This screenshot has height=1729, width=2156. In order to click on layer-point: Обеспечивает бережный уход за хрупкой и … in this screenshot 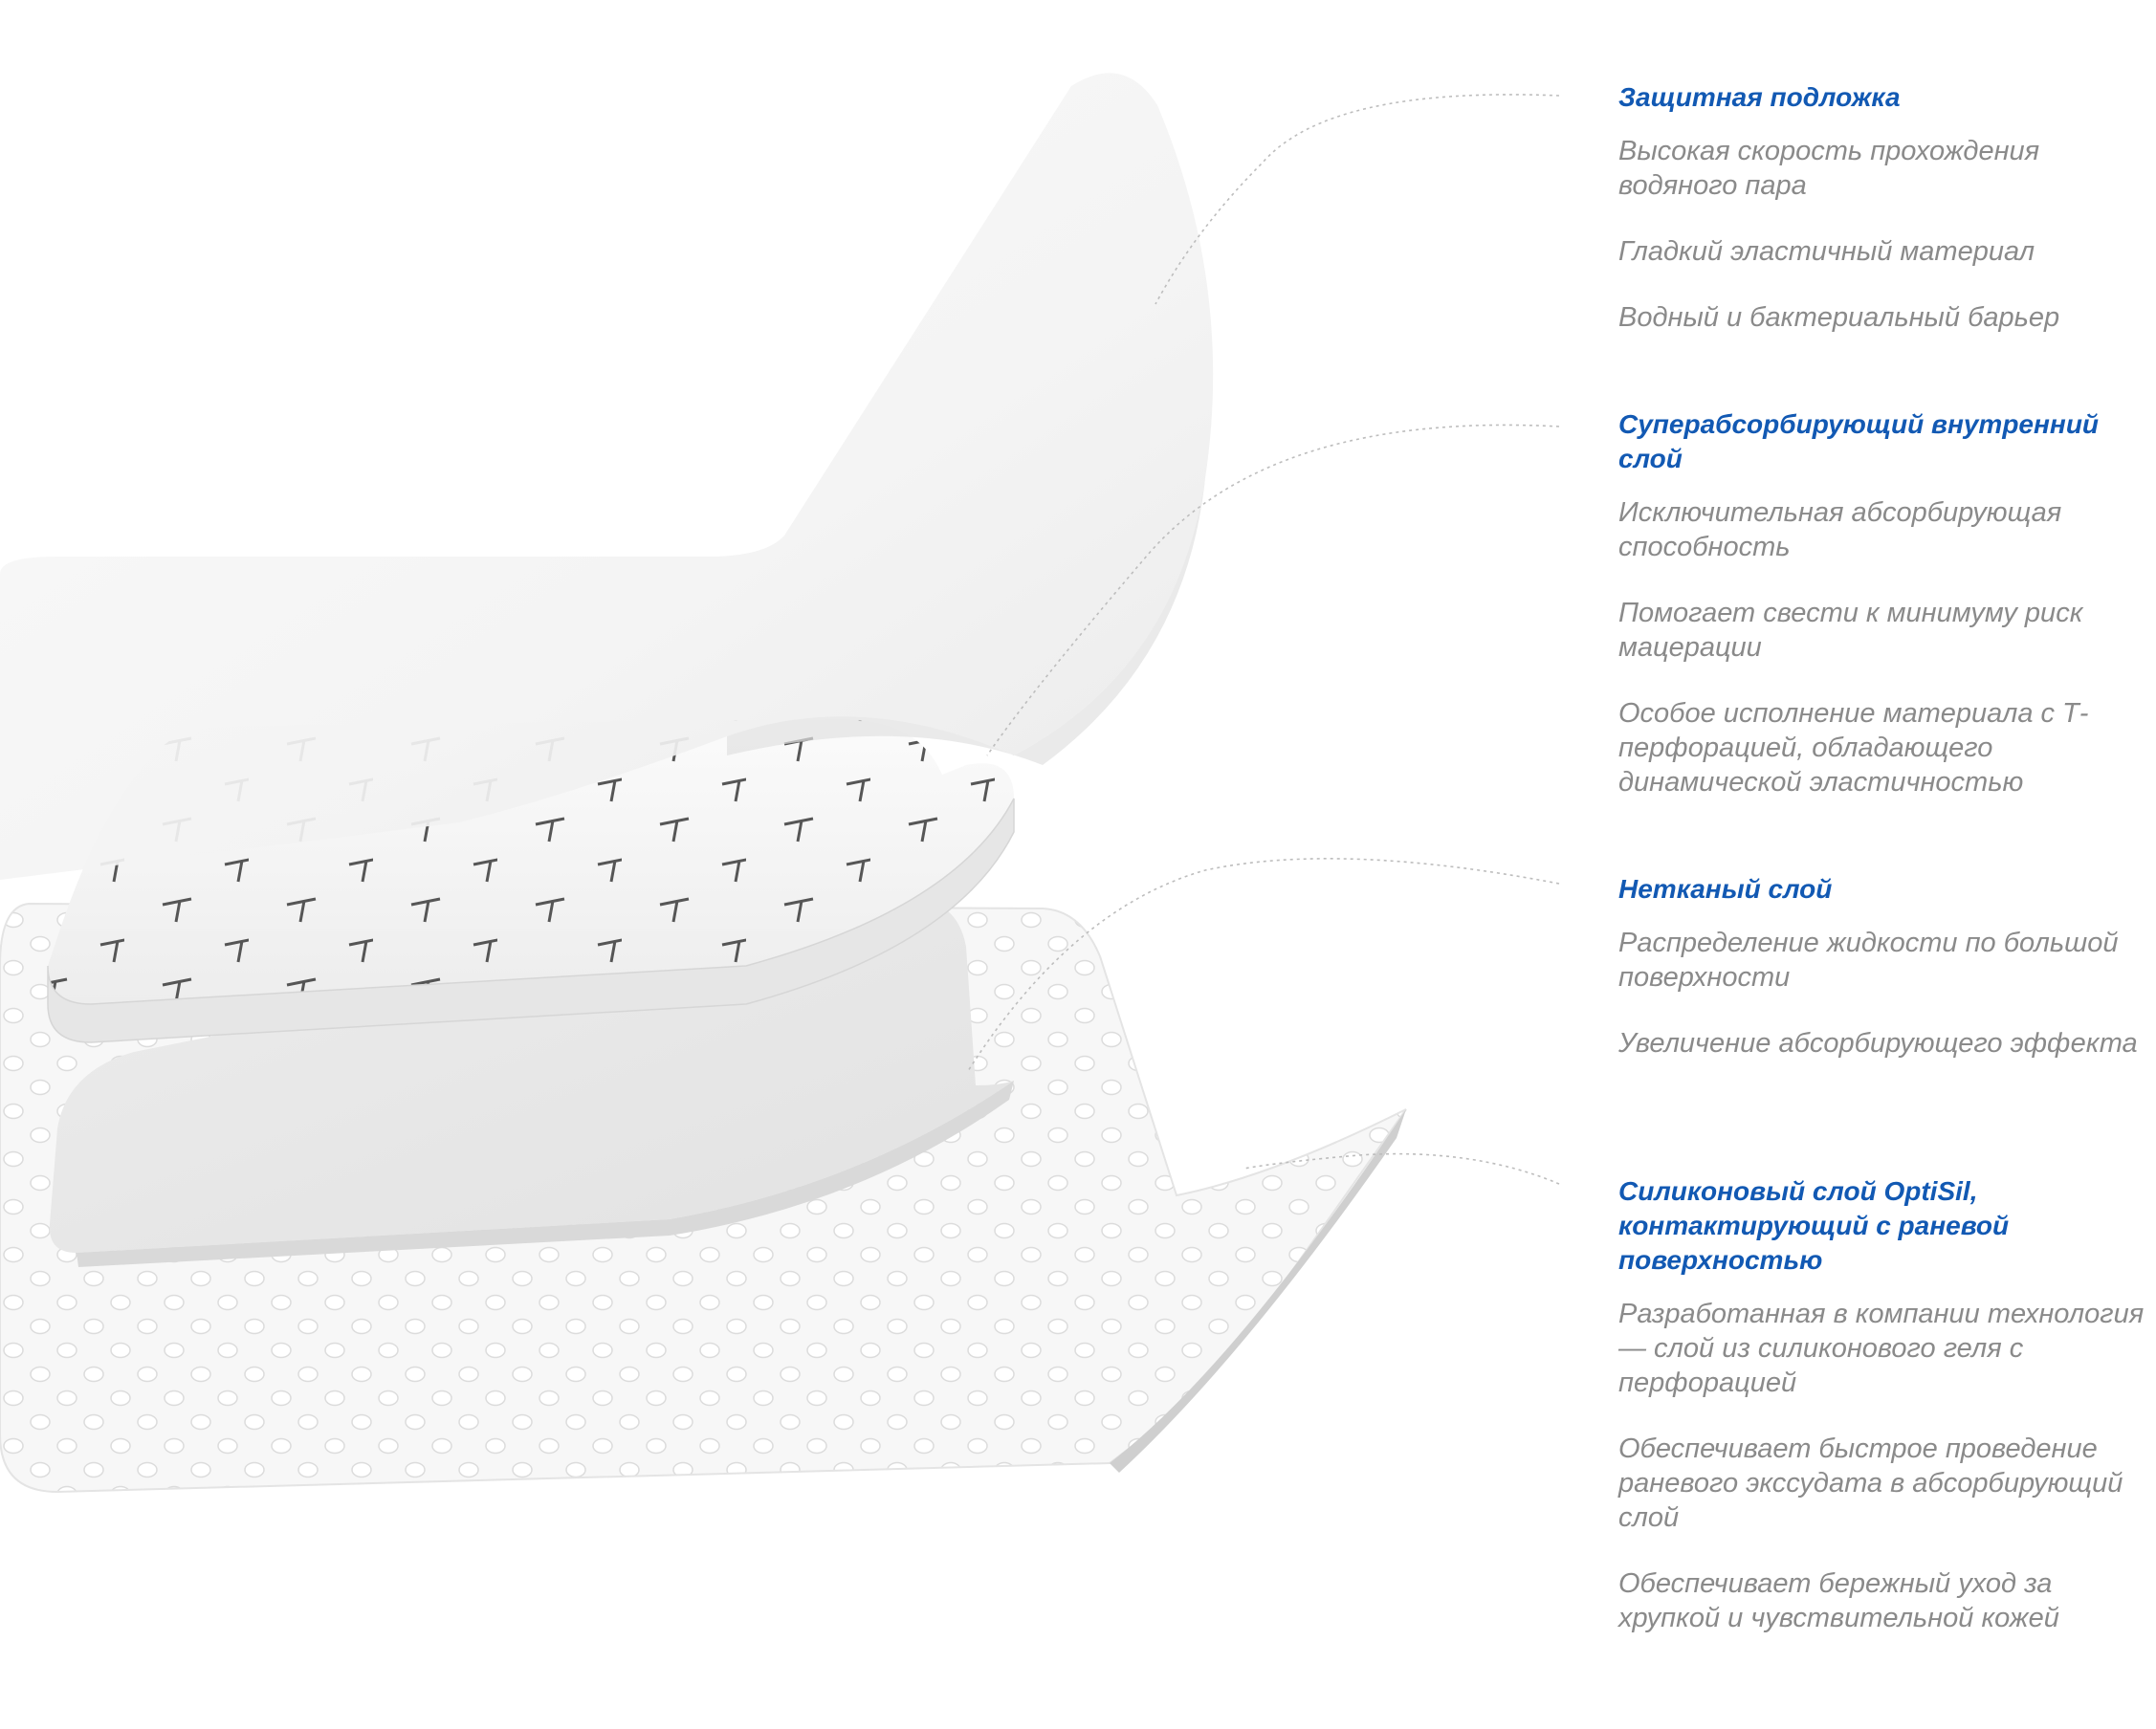, I will do `click(1838, 1600)`.